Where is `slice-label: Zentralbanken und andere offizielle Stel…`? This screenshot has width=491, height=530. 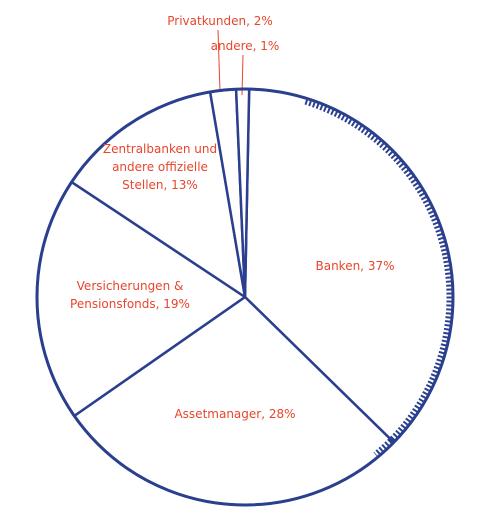 slice-label: Zentralbanken und andere offizielle Stel… is located at coordinates (160, 167).